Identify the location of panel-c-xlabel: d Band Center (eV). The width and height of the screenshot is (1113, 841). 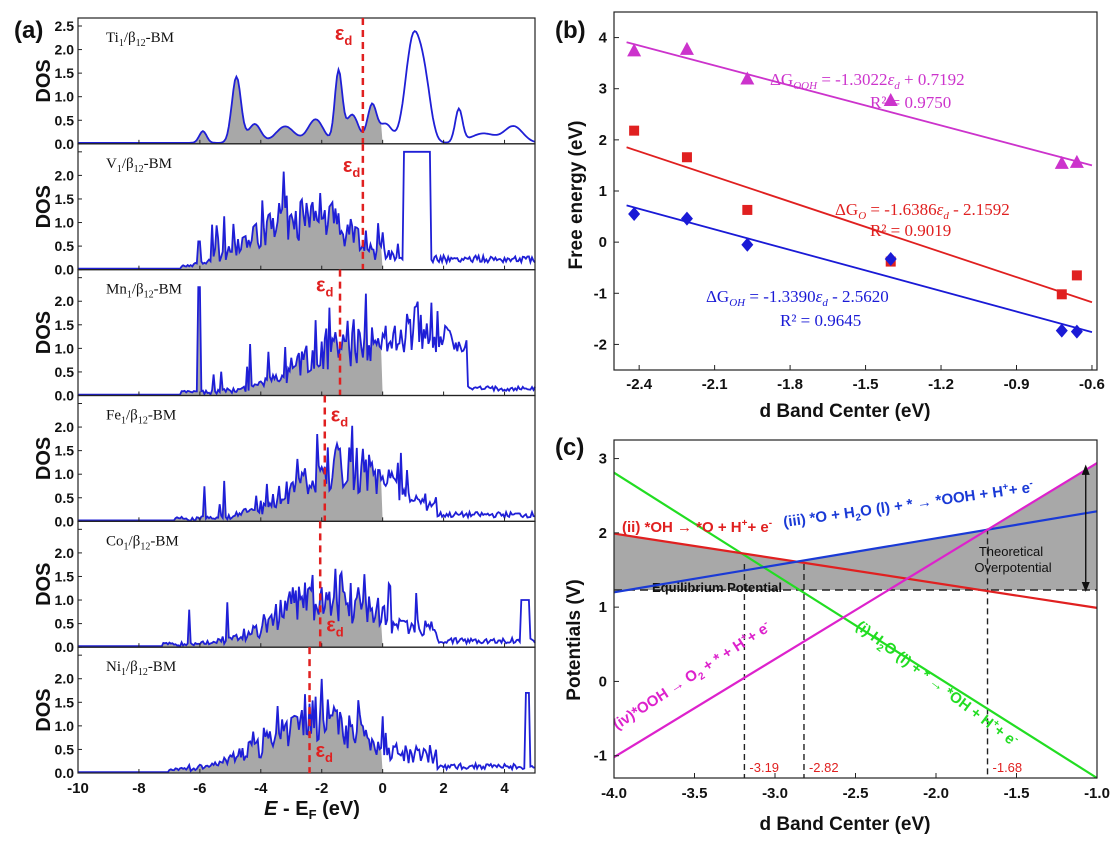
(844, 824).